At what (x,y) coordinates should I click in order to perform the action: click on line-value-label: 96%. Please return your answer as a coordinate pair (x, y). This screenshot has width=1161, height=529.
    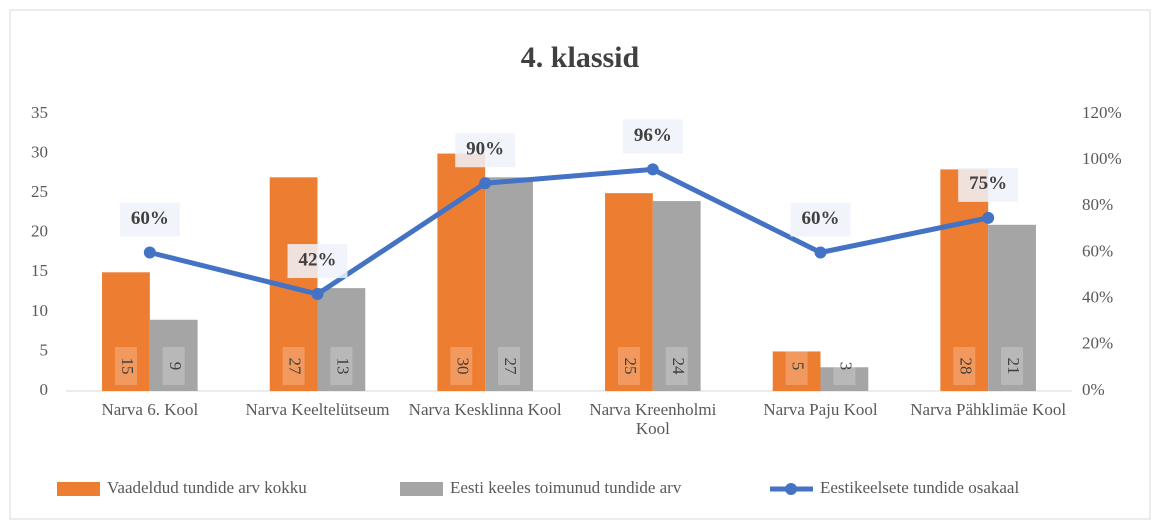
    Looking at the image, I should click on (653, 135).